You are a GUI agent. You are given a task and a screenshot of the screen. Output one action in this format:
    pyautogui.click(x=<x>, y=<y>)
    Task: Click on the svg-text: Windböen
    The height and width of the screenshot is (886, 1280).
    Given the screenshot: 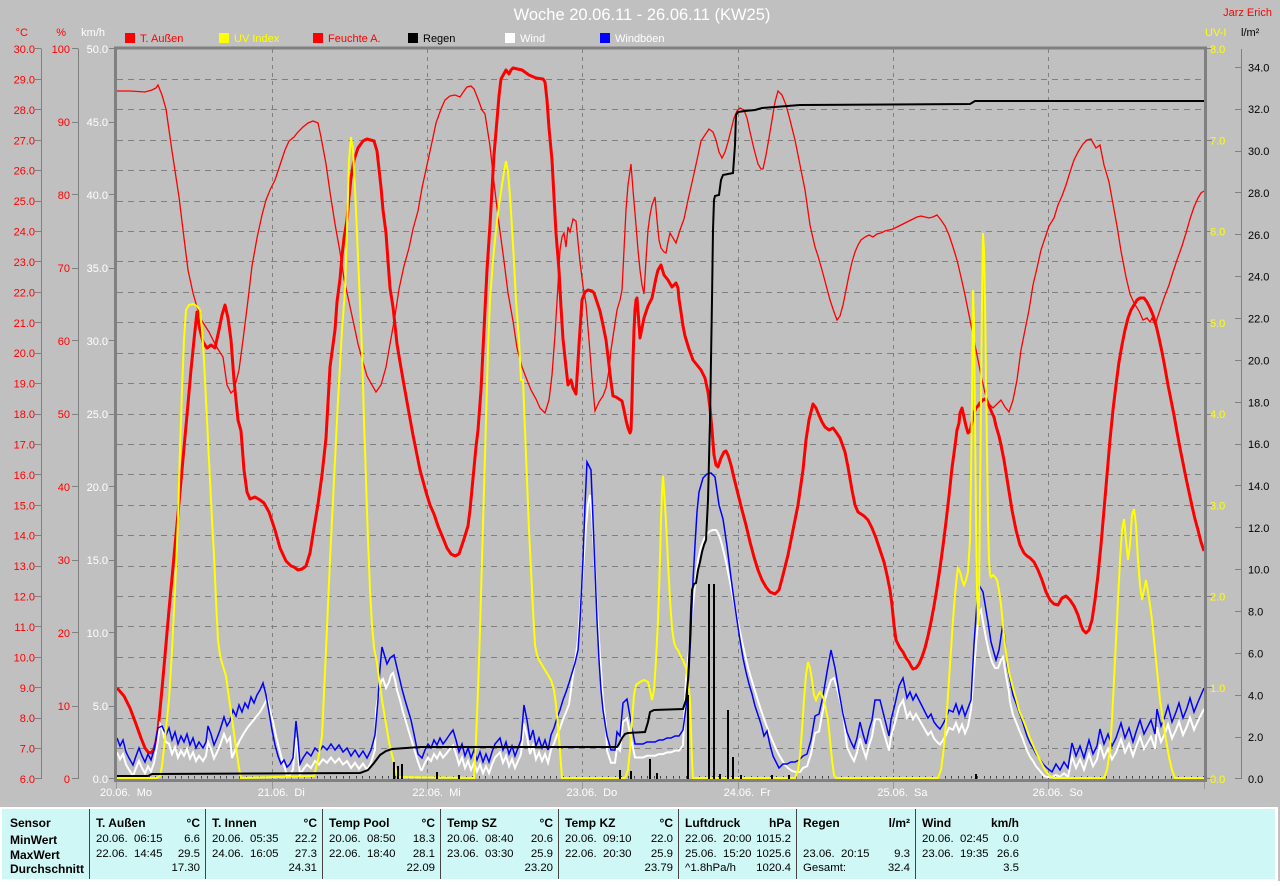 What is the action you would take?
    pyautogui.click(x=640, y=39)
    